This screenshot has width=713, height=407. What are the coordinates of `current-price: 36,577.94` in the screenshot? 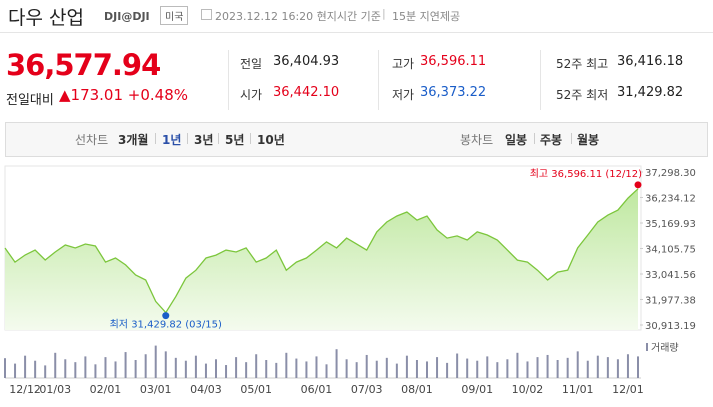 It's located at (83, 65).